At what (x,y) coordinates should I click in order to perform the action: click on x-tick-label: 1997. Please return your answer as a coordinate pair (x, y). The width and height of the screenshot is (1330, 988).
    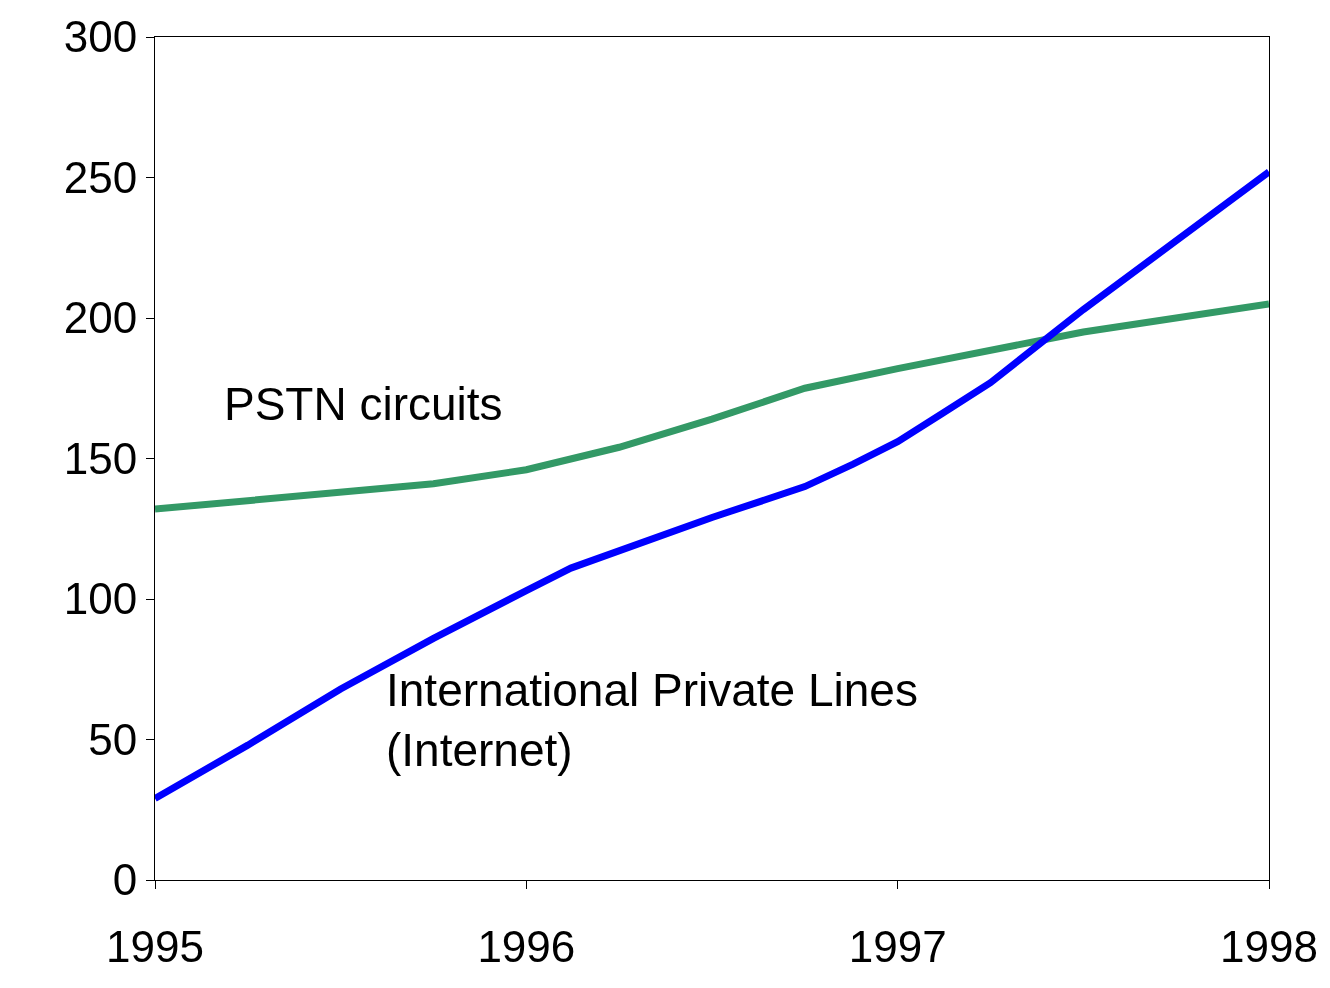
    Looking at the image, I should click on (897, 946).